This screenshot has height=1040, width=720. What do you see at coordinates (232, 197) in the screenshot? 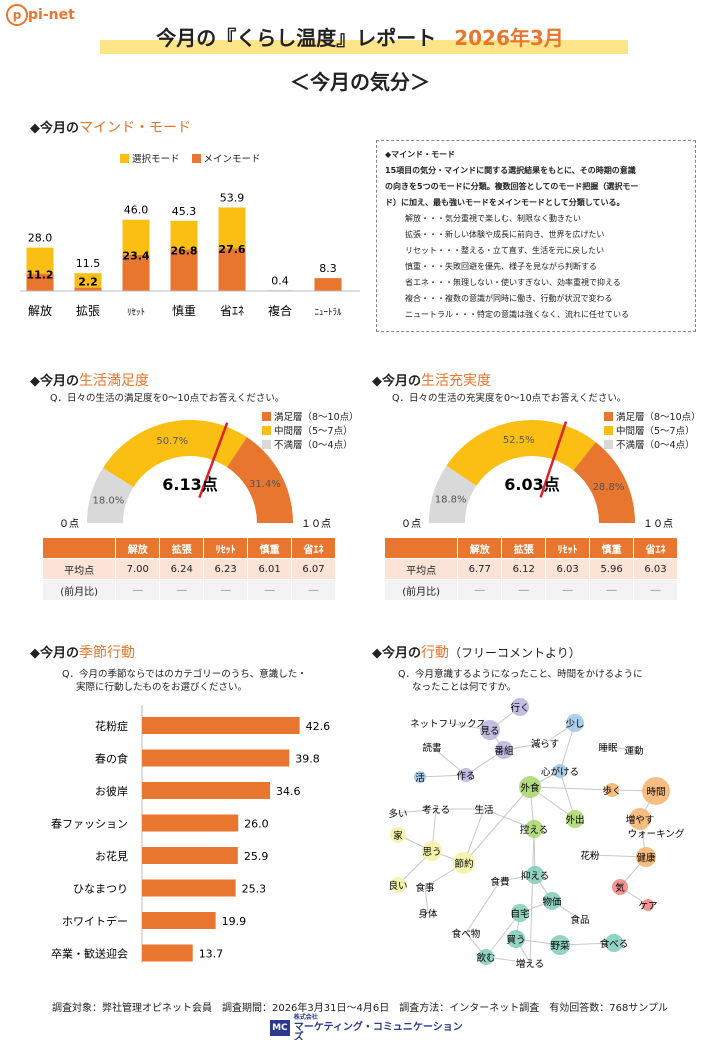
I see `bar-total-label: 53.9` at bounding box center [232, 197].